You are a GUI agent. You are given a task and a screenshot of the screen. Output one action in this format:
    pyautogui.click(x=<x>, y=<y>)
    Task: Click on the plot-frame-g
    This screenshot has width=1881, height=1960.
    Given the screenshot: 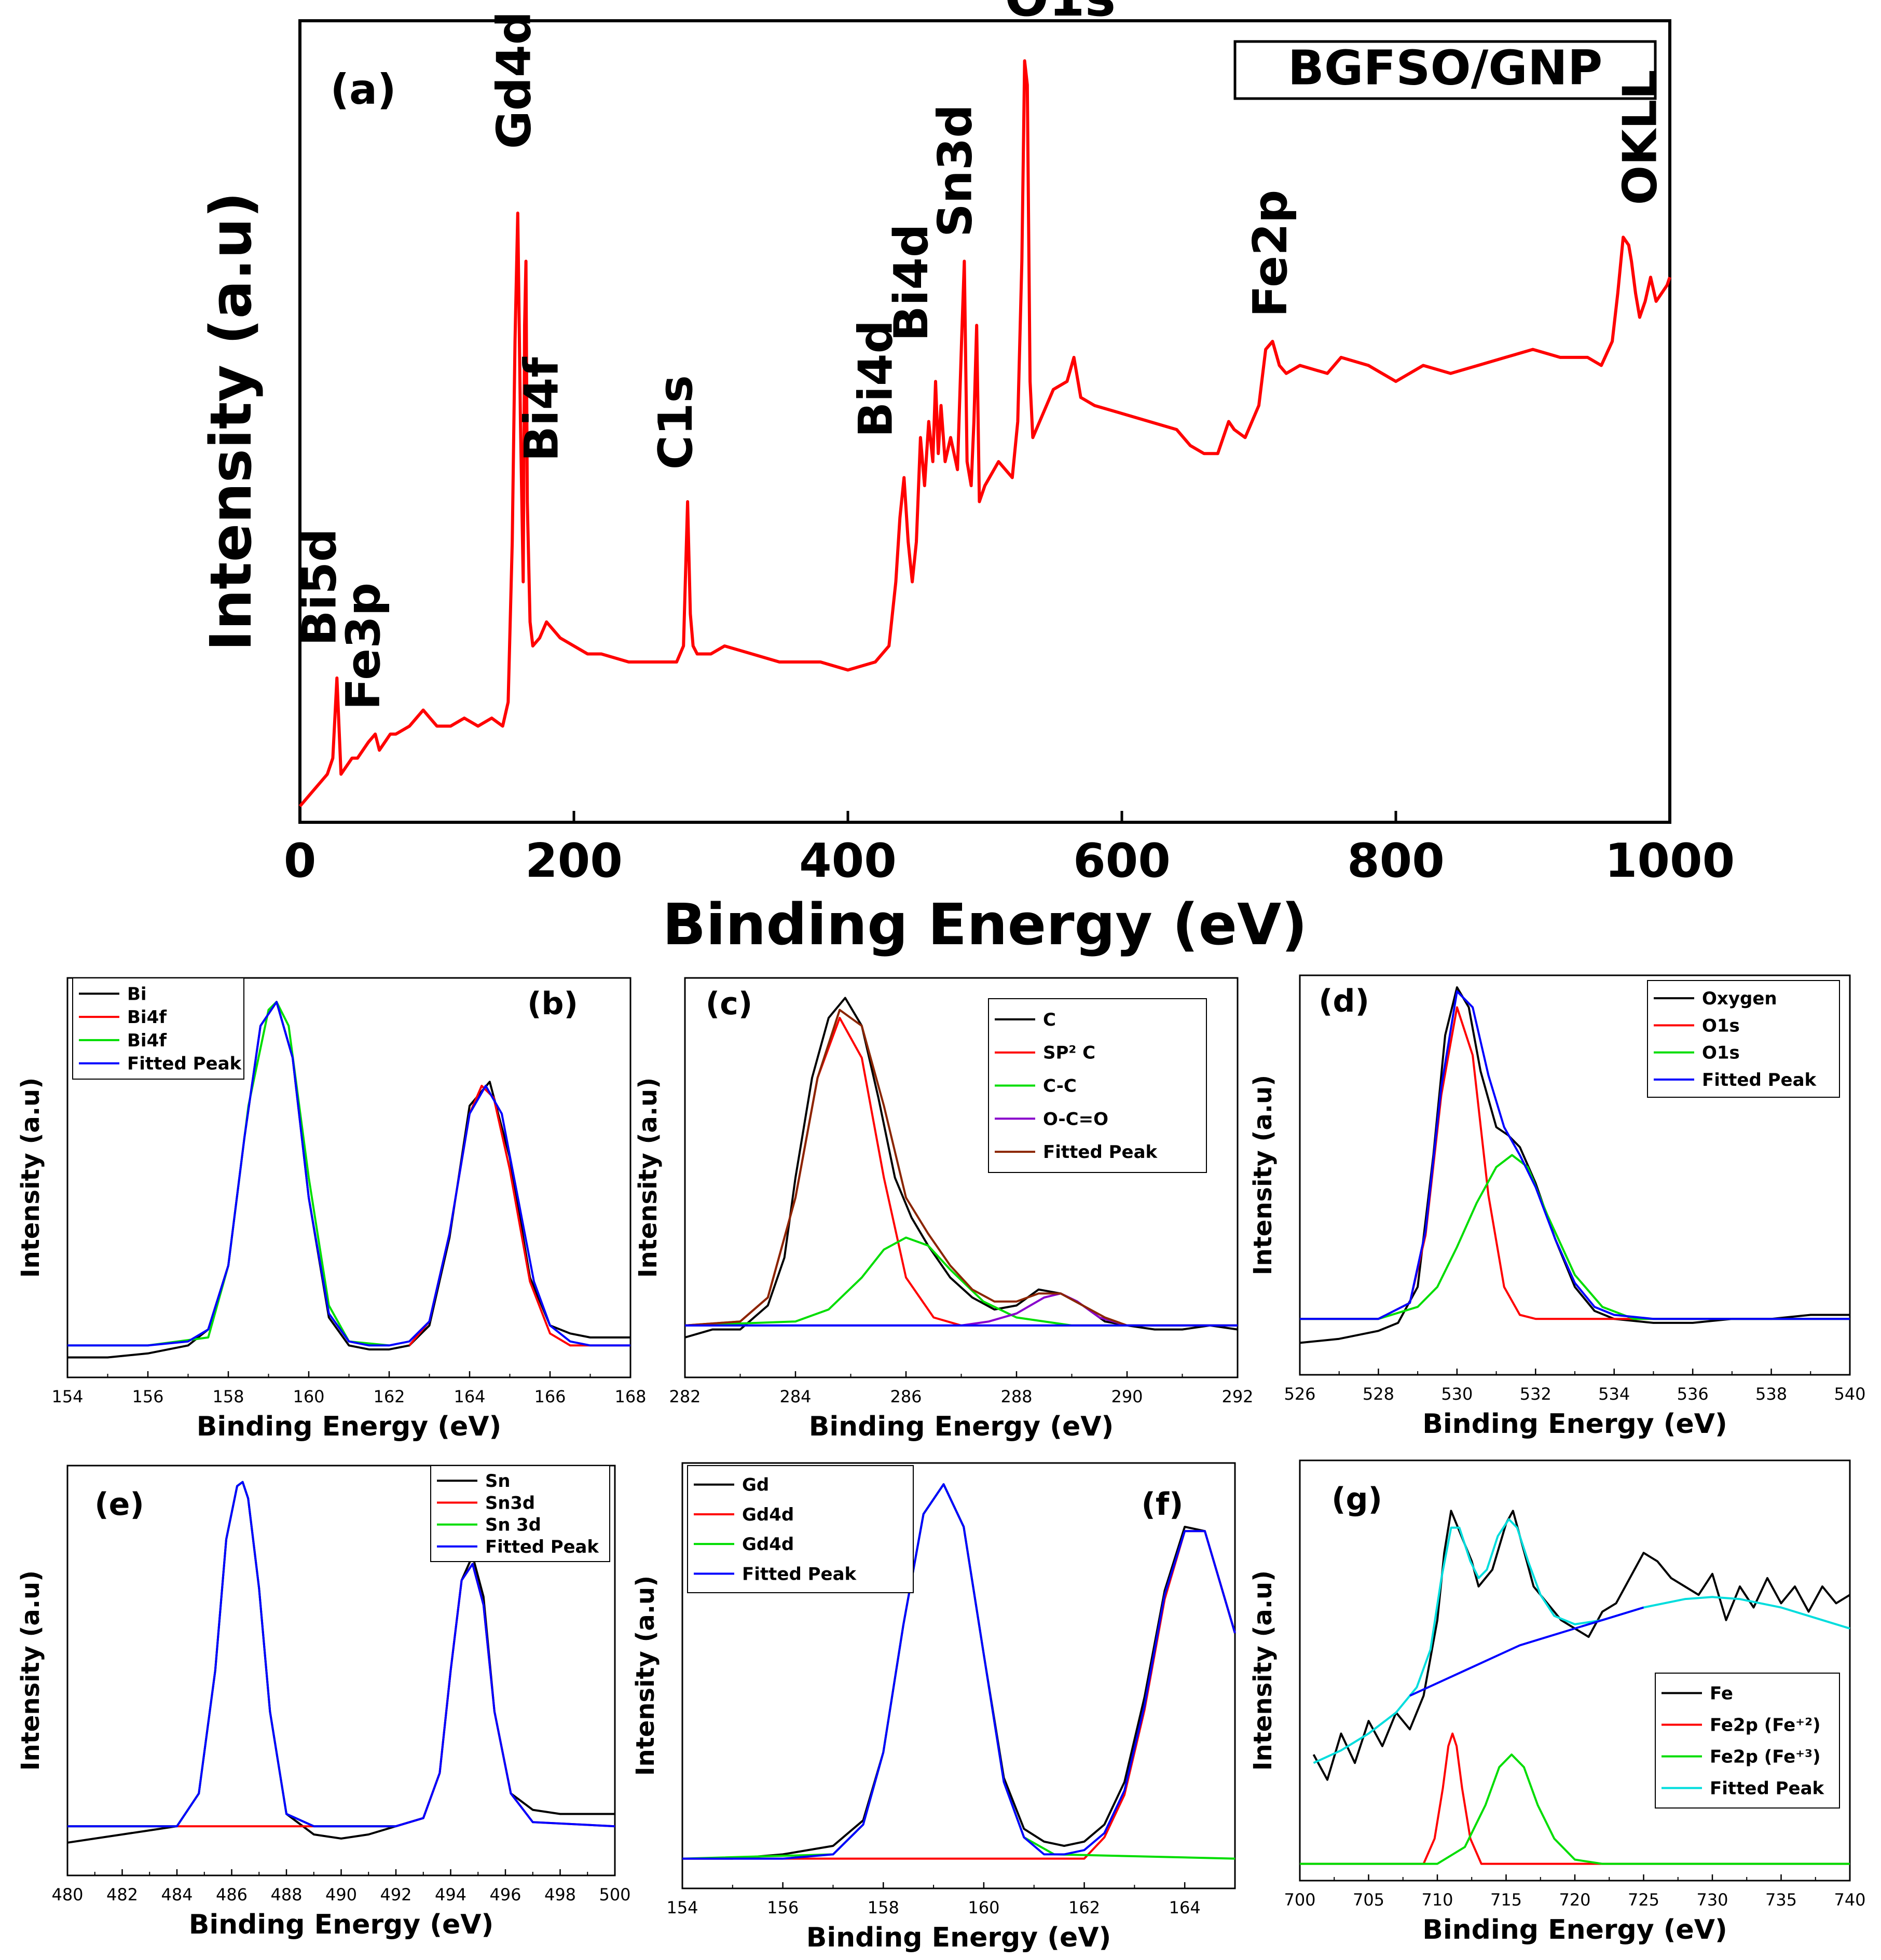 What is the action you would take?
    pyautogui.click(x=1575, y=1670)
    